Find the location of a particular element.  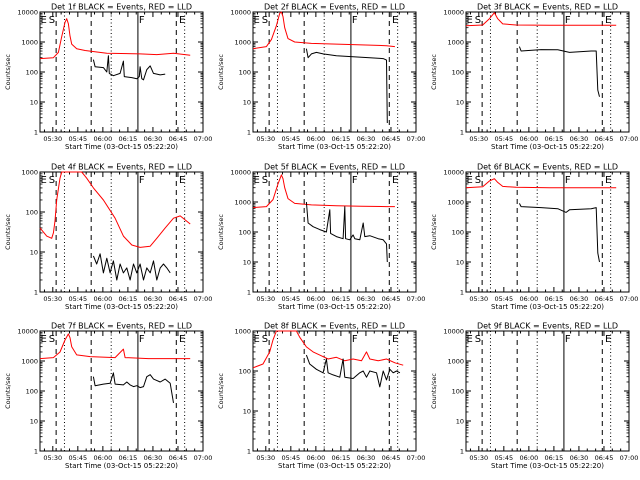

plot-frame is located at coordinates (334, 391).